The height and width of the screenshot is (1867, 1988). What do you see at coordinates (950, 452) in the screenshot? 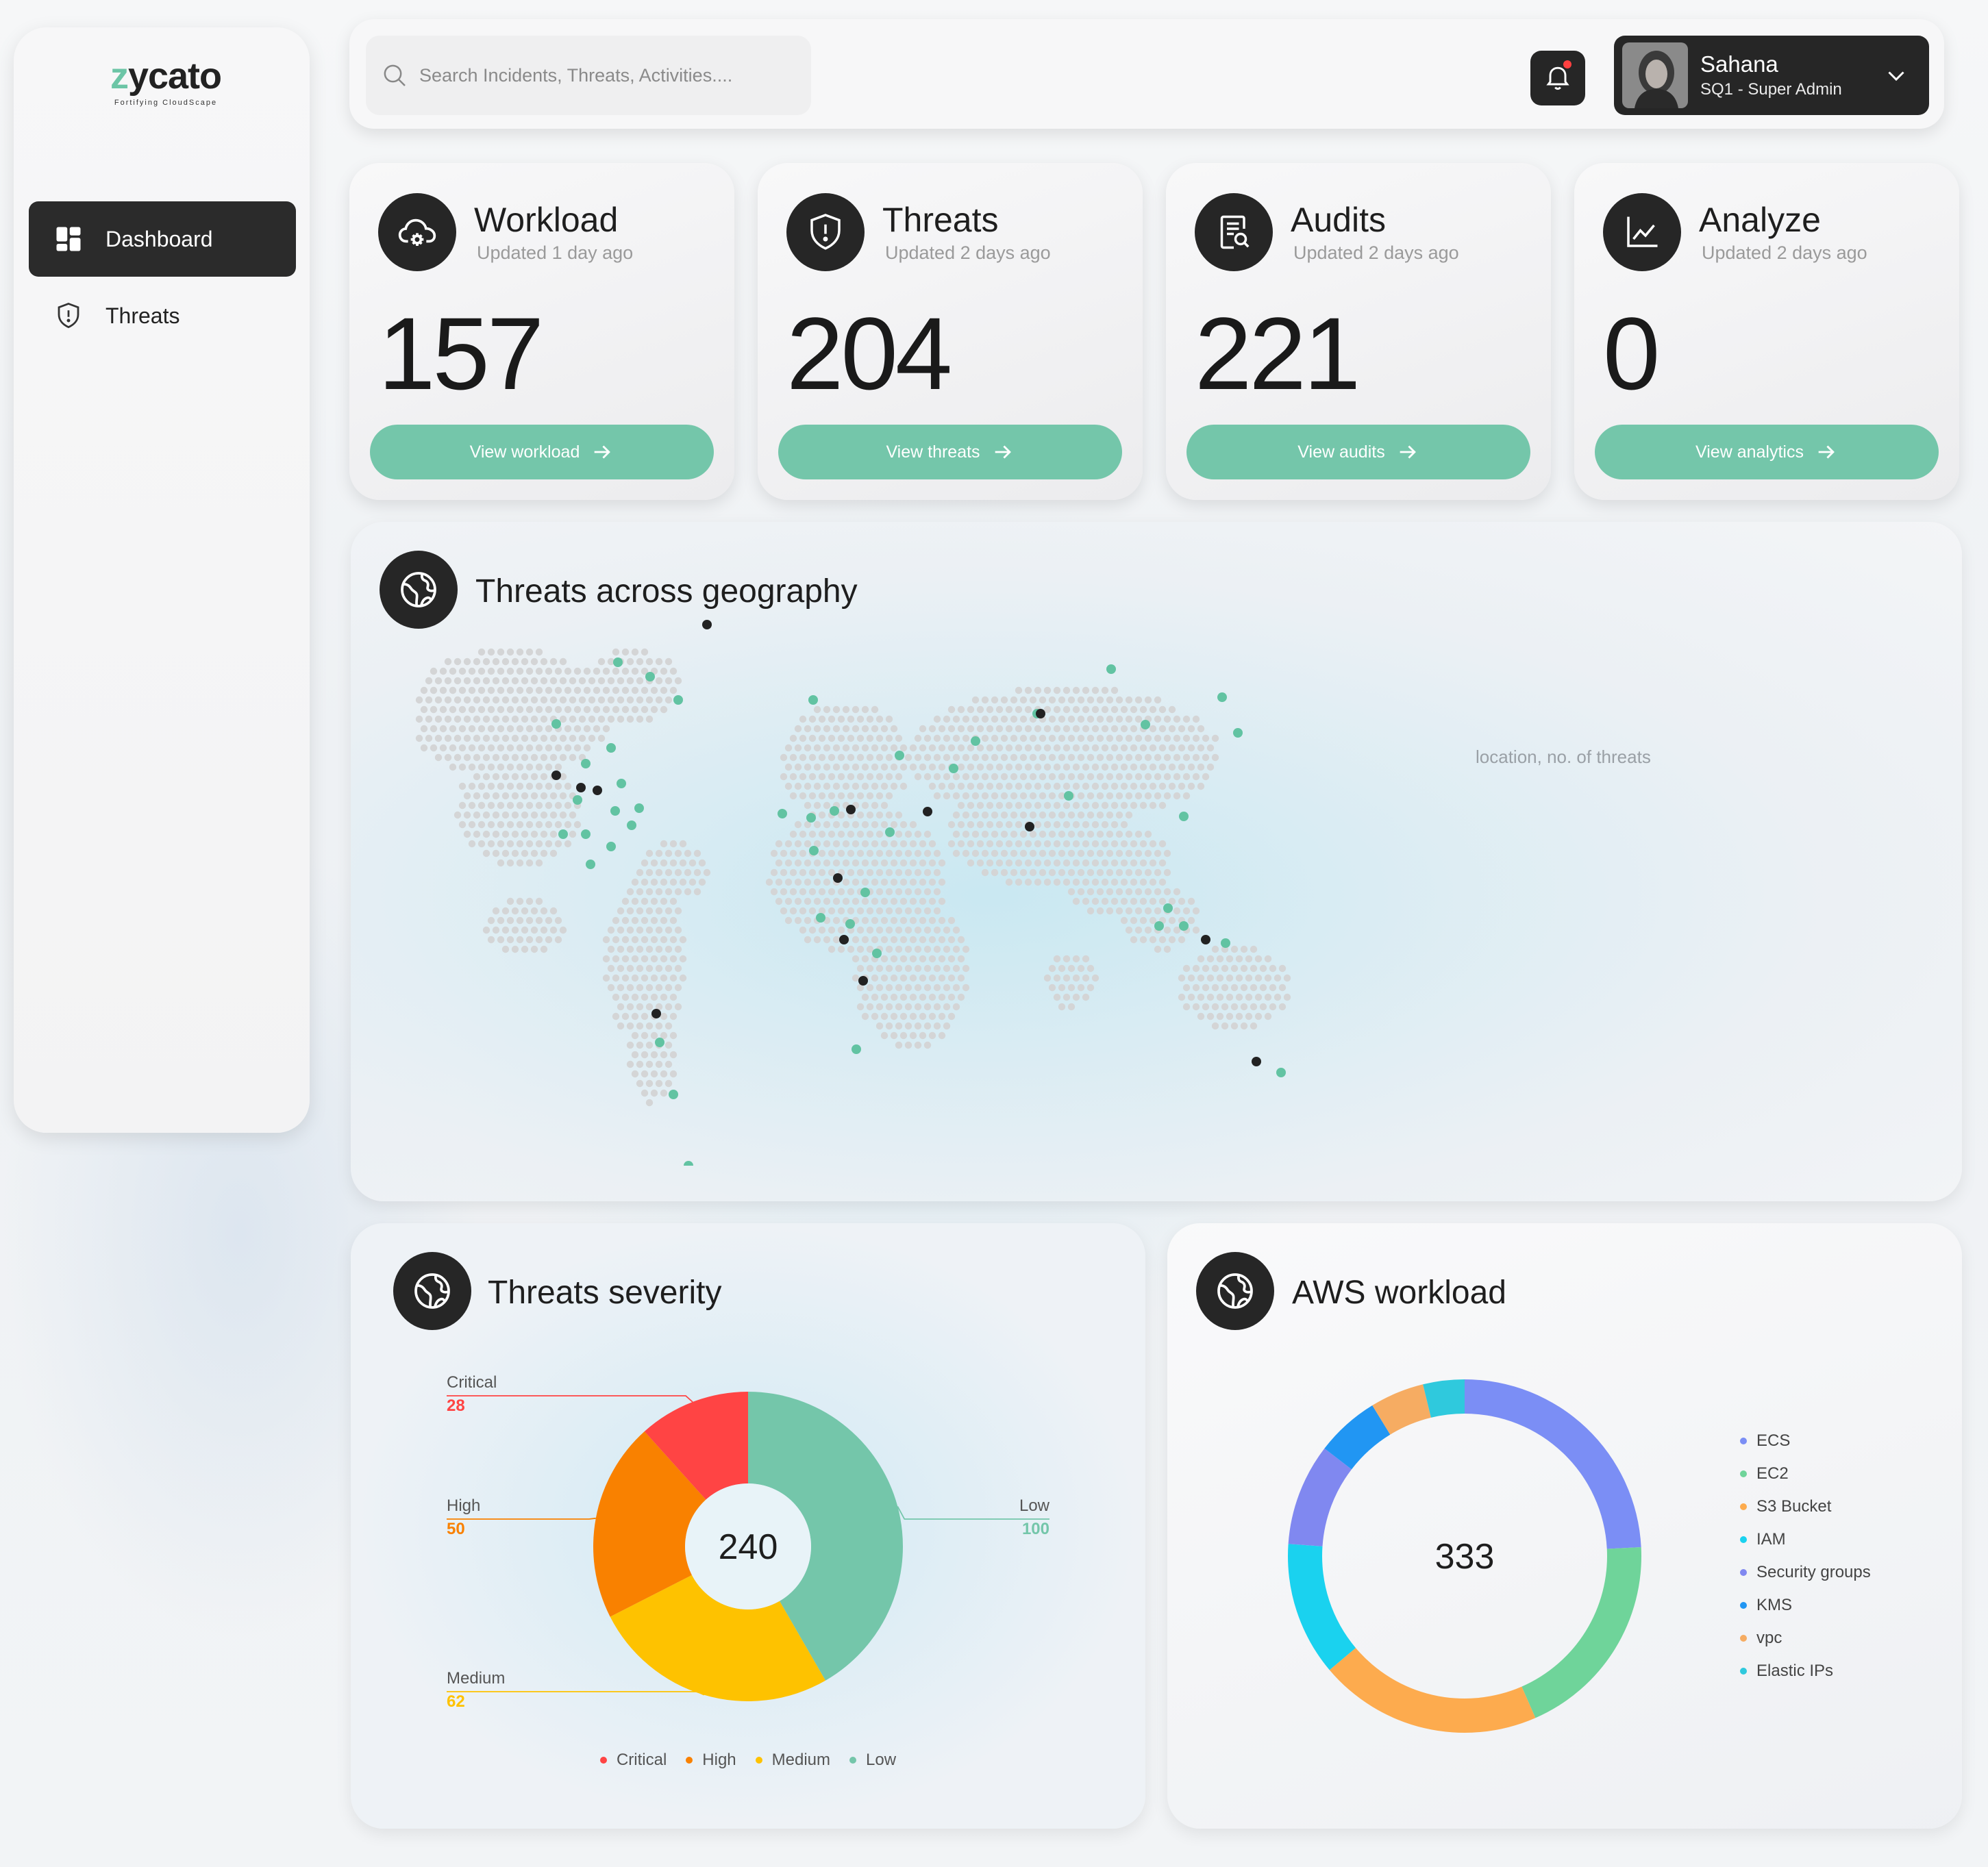
I see `view-threats-button: View threats` at bounding box center [950, 452].